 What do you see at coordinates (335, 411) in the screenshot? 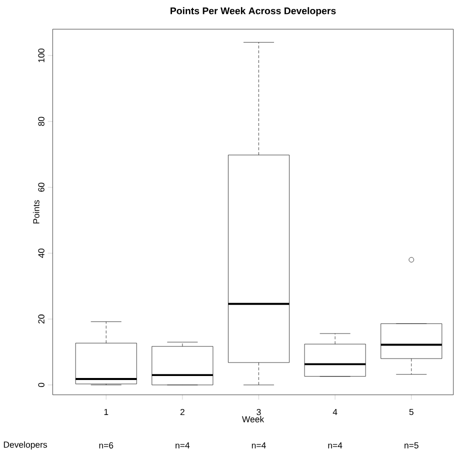
I see `x-tick-label: 4` at bounding box center [335, 411].